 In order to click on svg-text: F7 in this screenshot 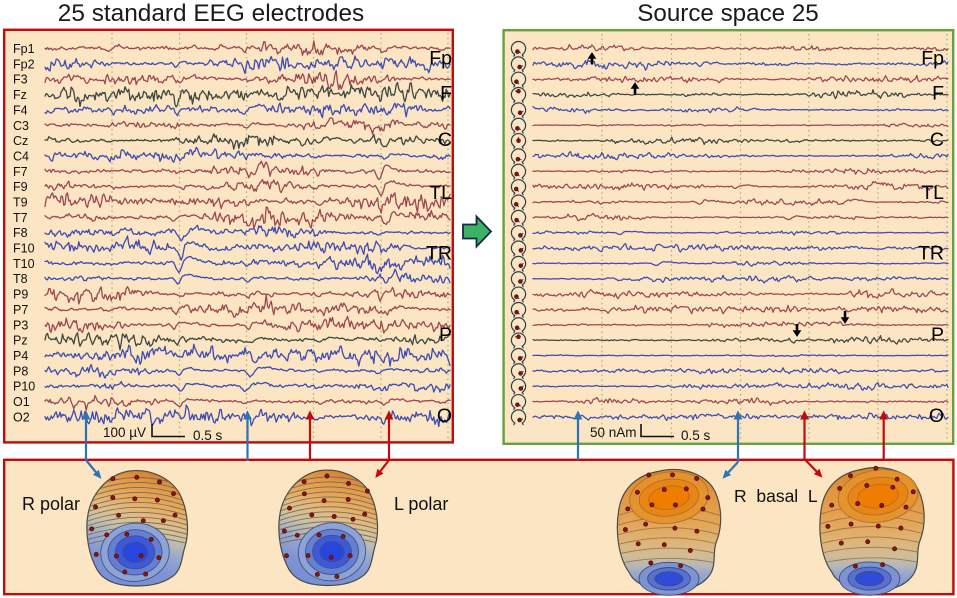, I will do `click(20, 172)`.